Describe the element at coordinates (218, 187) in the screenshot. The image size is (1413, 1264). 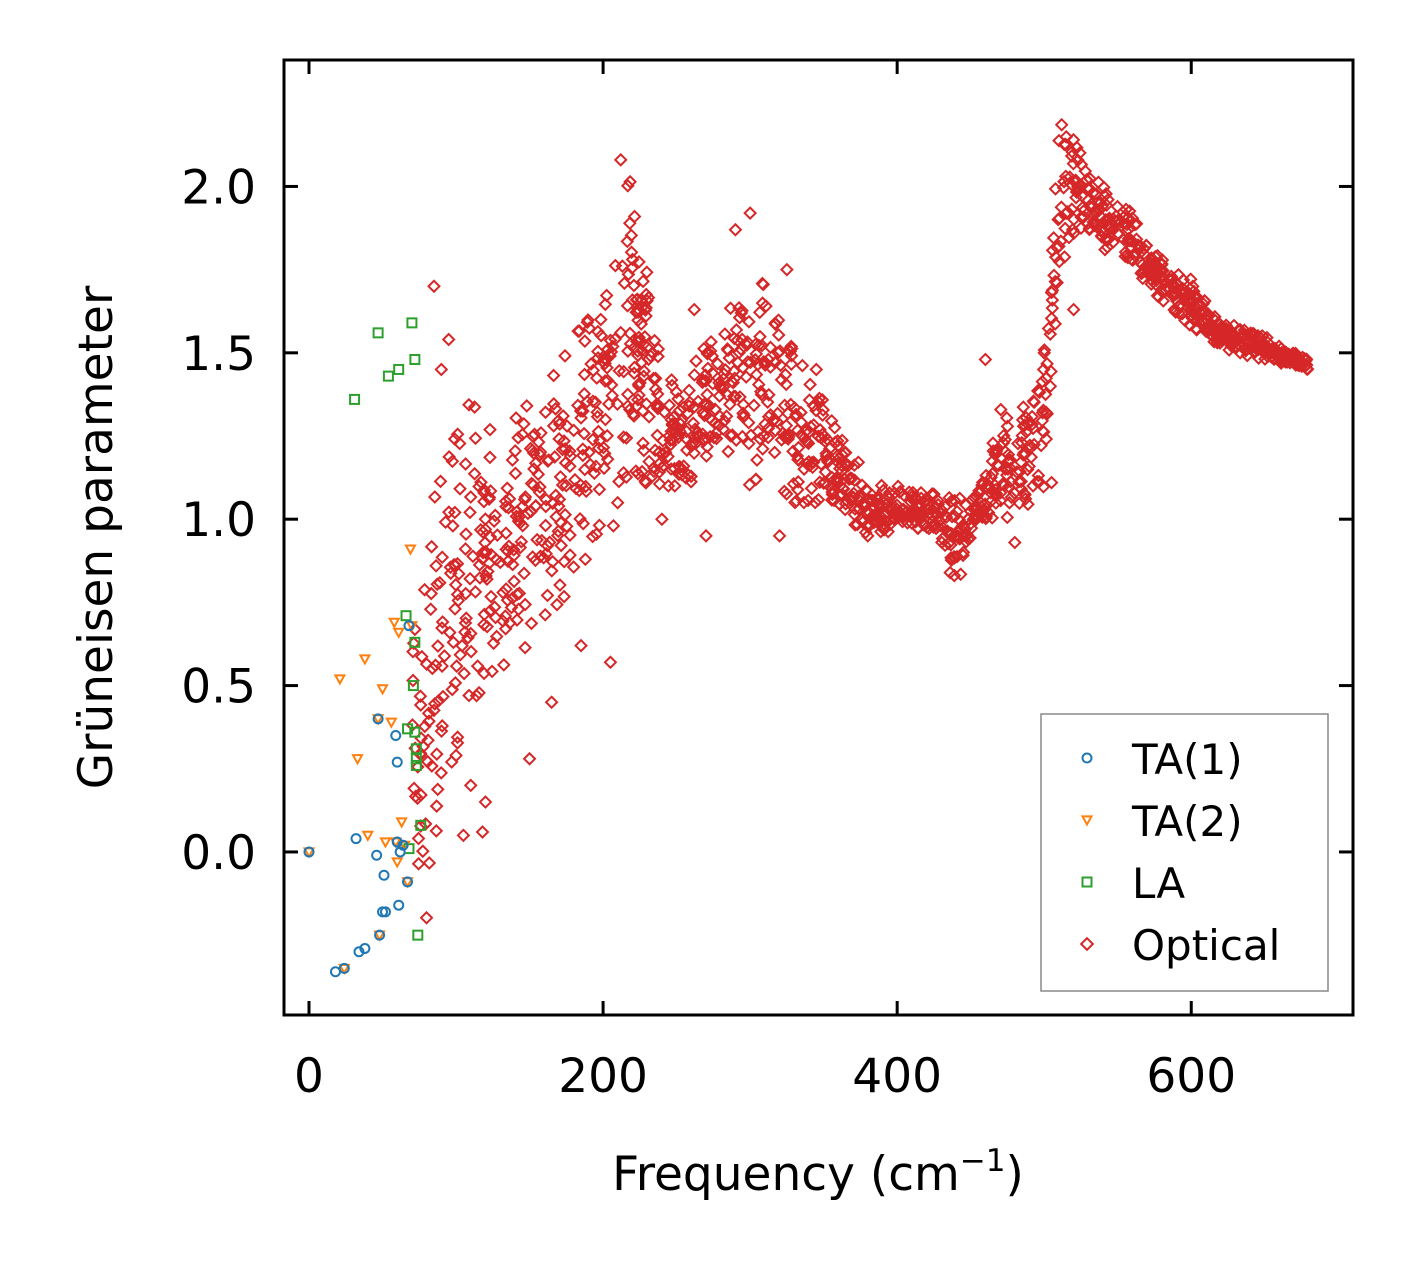
I see `y-tick-label: 2.0` at that location.